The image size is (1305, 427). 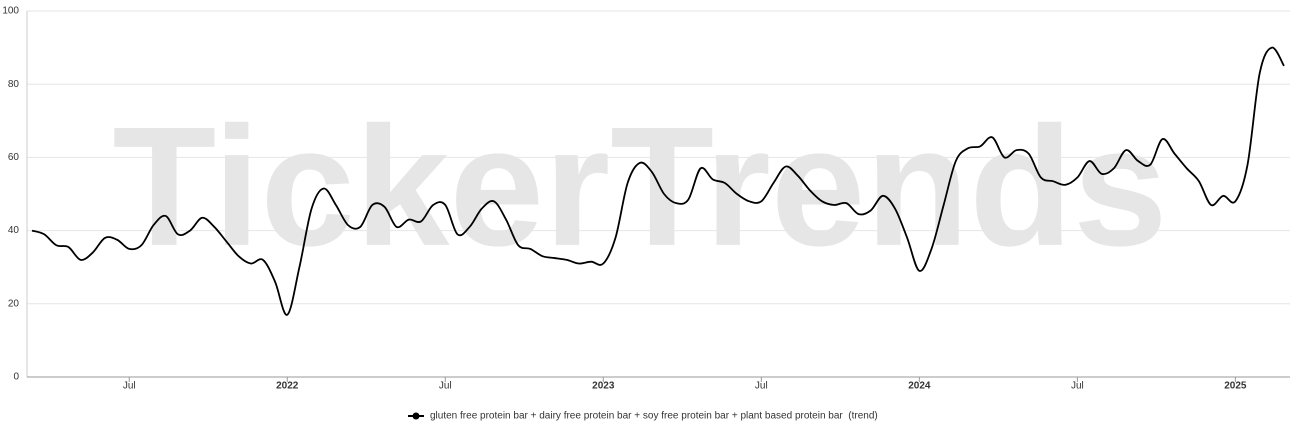 I want to click on y-tick-label: 100, so click(x=10, y=11).